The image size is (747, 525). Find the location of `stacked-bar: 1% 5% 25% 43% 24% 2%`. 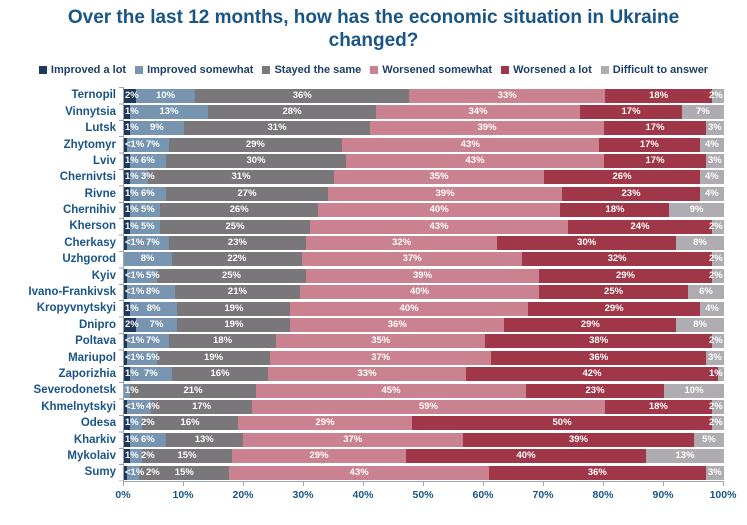

stacked-bar: 1% 5% 25% 43% 24% 2% is located at coordinates (424, 226).